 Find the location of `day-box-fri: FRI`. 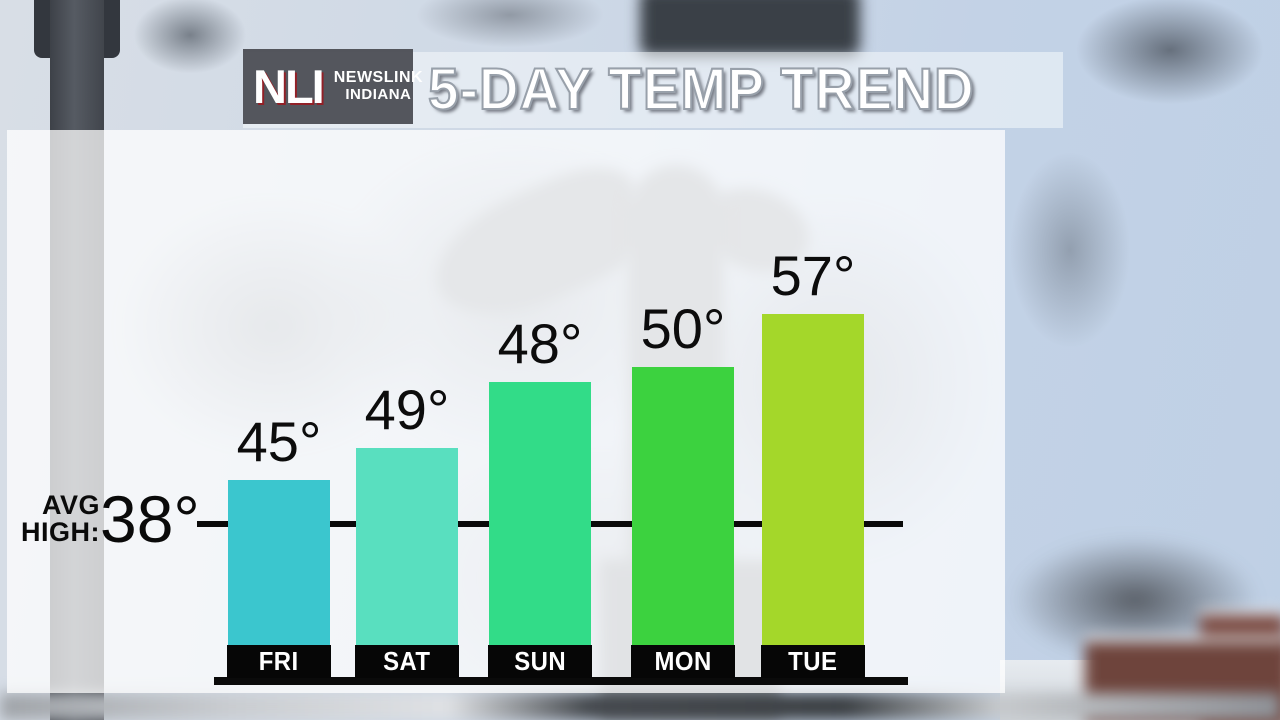

day-box-fri: FRI is located at coordinates (279, 661).